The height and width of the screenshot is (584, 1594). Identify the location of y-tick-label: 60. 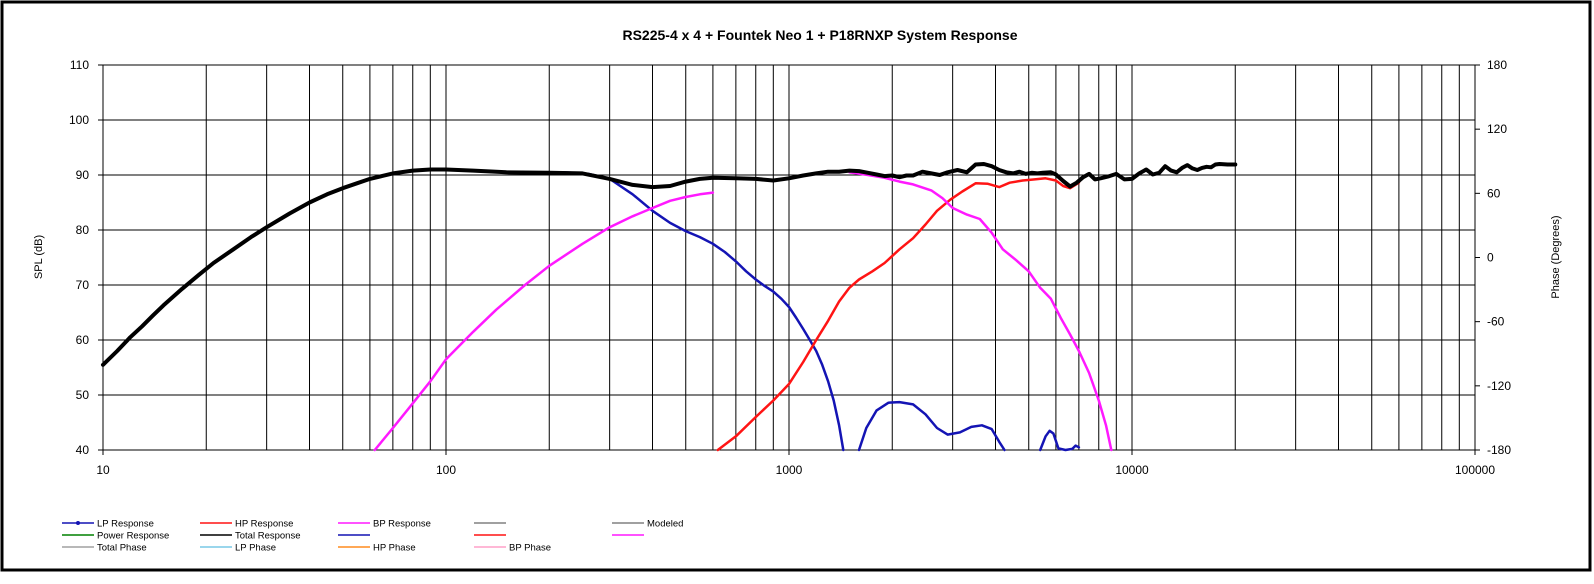
(83, 340).